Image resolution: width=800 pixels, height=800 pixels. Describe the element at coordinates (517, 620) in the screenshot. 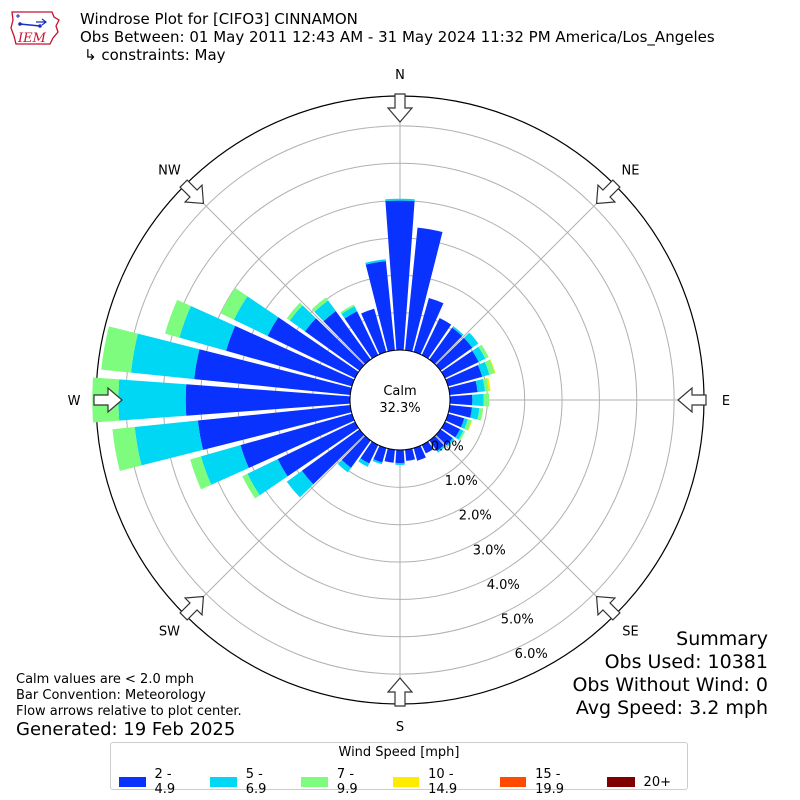

I see `radial-tick-label: 5.0%` at that location.